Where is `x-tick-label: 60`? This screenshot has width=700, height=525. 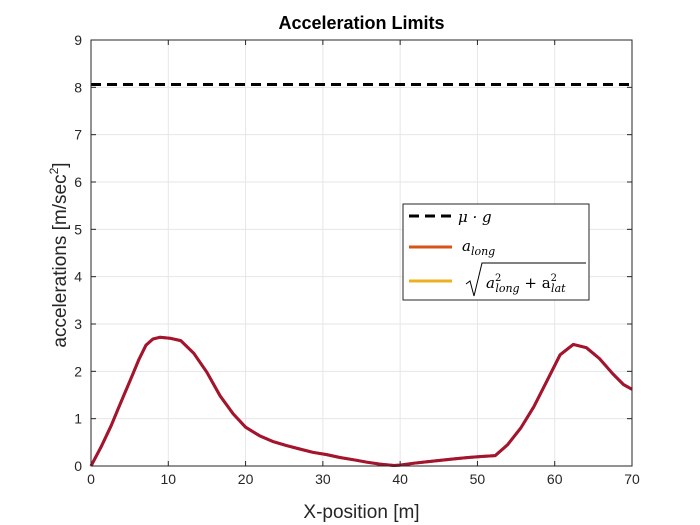
x-tick-label: 60 is located at coordinates (555, 479).